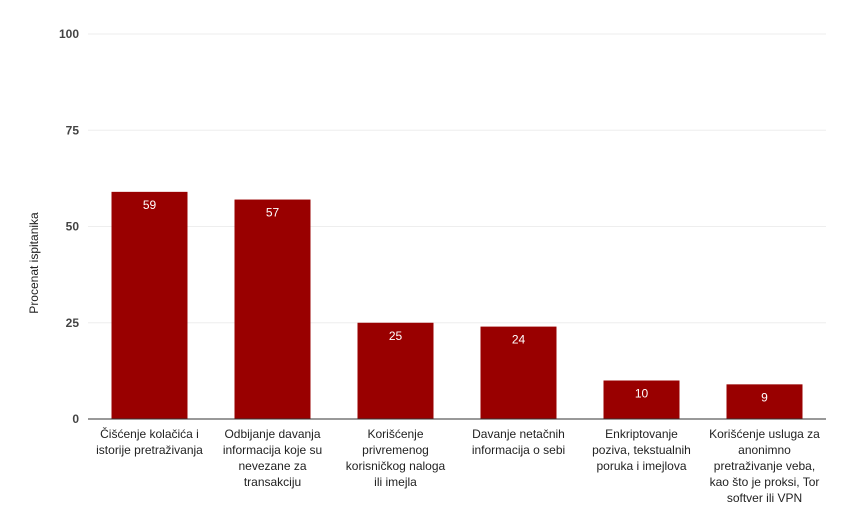 The height and width of the screenshot is (532, 853). Describe the element at coordinates (764, 466) in the screenshot. I see `category-label-line: pretraživanje veba,` at that location.